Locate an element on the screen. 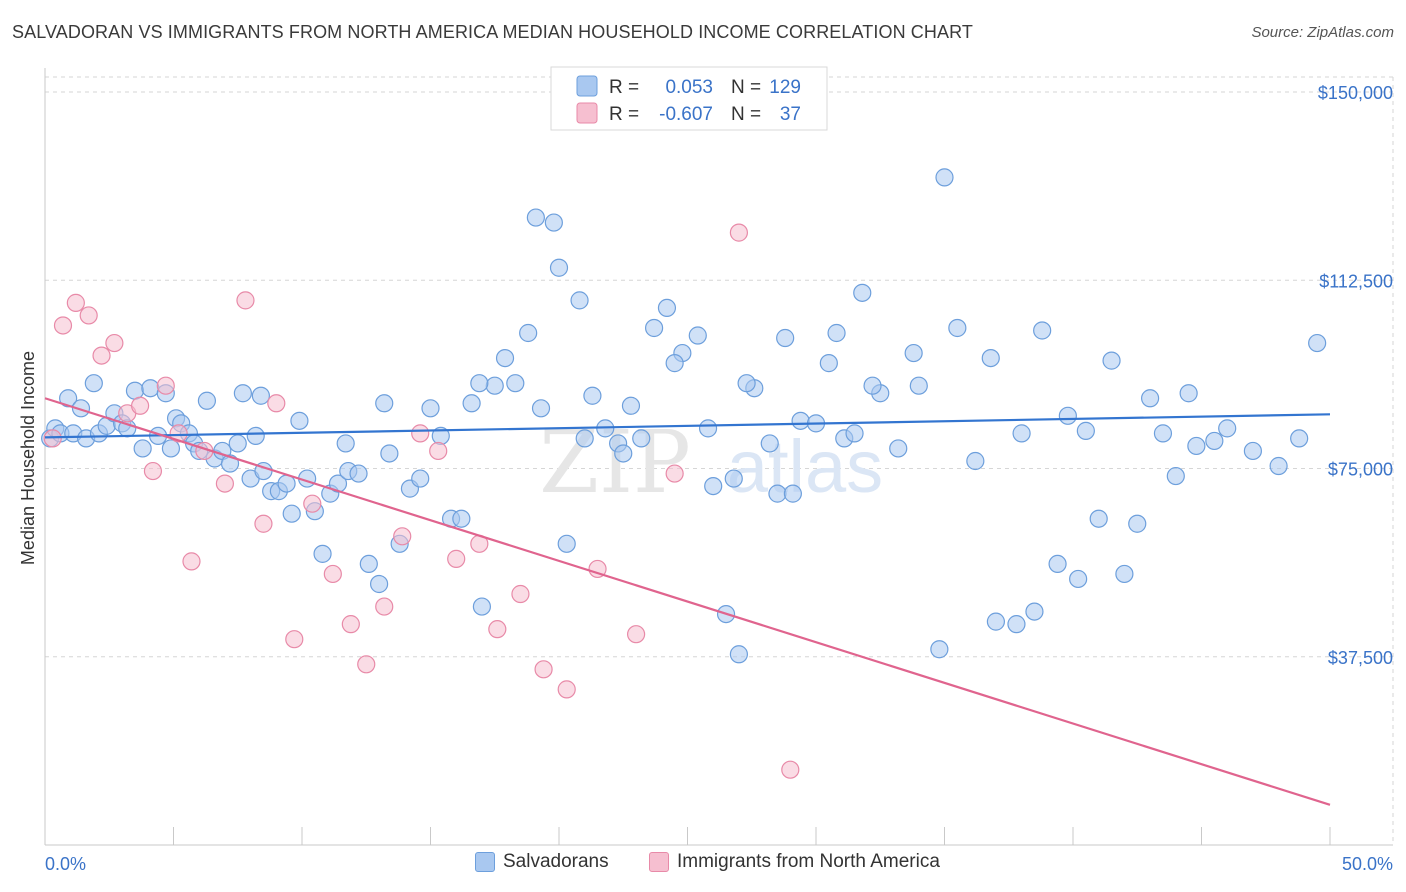 This screenshot has width=1406, height=892. legend-r-value-blue: 0.053 is located at coordinates (689, 87).